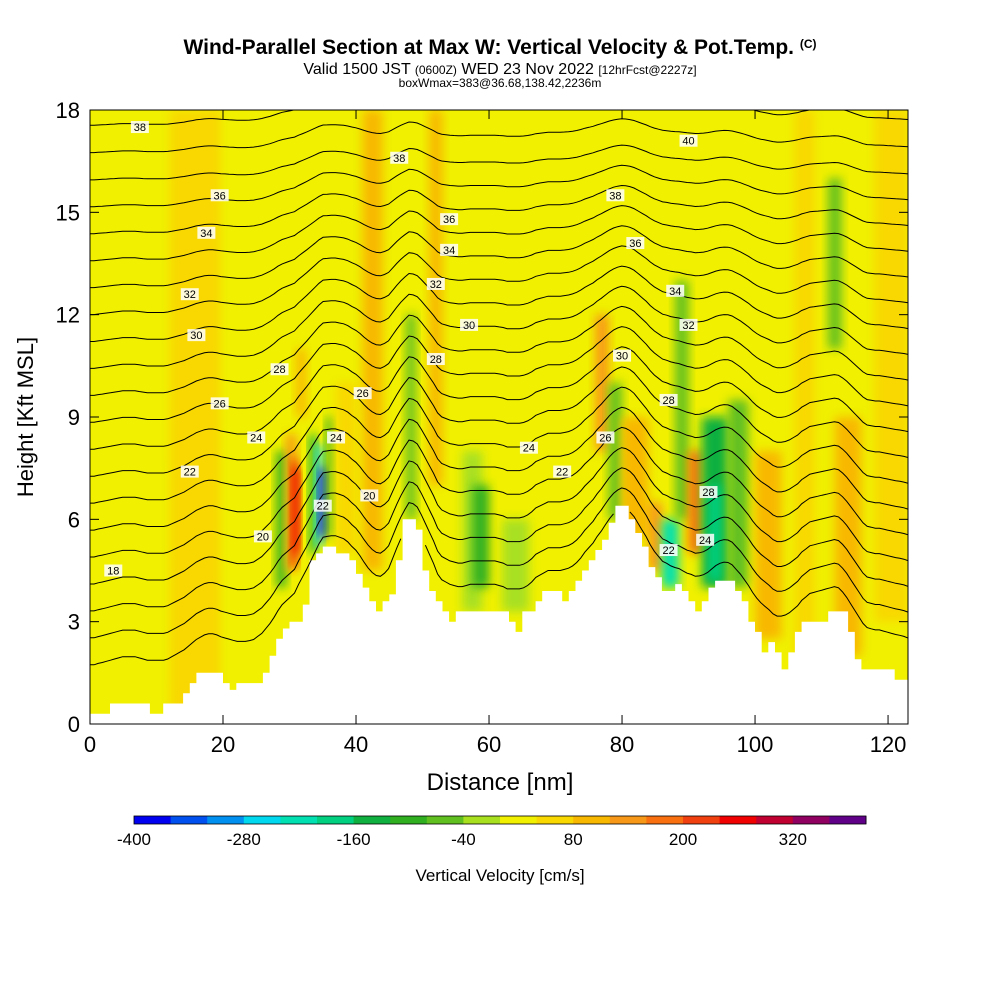 The image size is (1000, 1000). I want to click on colorbar-frame, so click(500, 820).